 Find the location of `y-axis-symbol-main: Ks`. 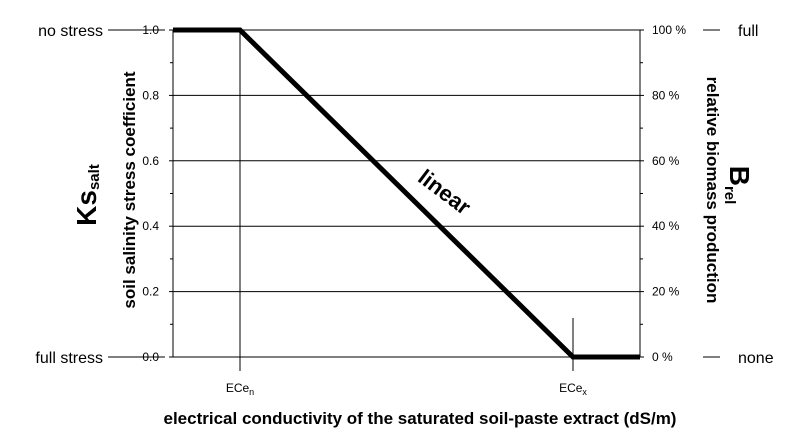

y-axis-symbol-main: Ks is located at coordinates (86, 208).